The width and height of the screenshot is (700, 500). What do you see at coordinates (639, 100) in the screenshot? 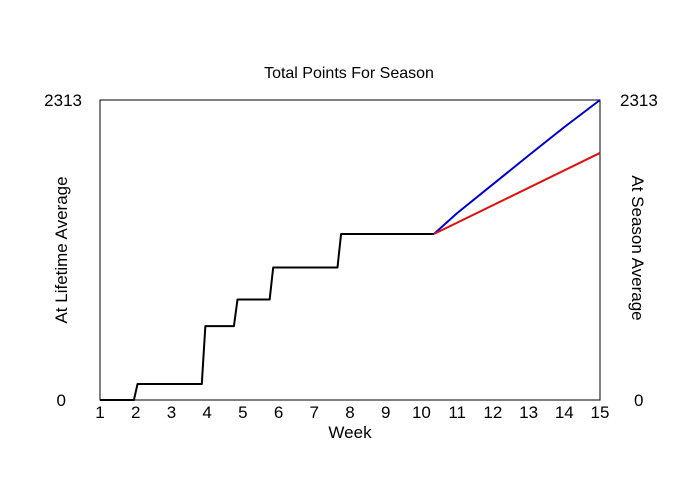
I see `y-tick-right-max: 2313` at bounding box center [639, 100].